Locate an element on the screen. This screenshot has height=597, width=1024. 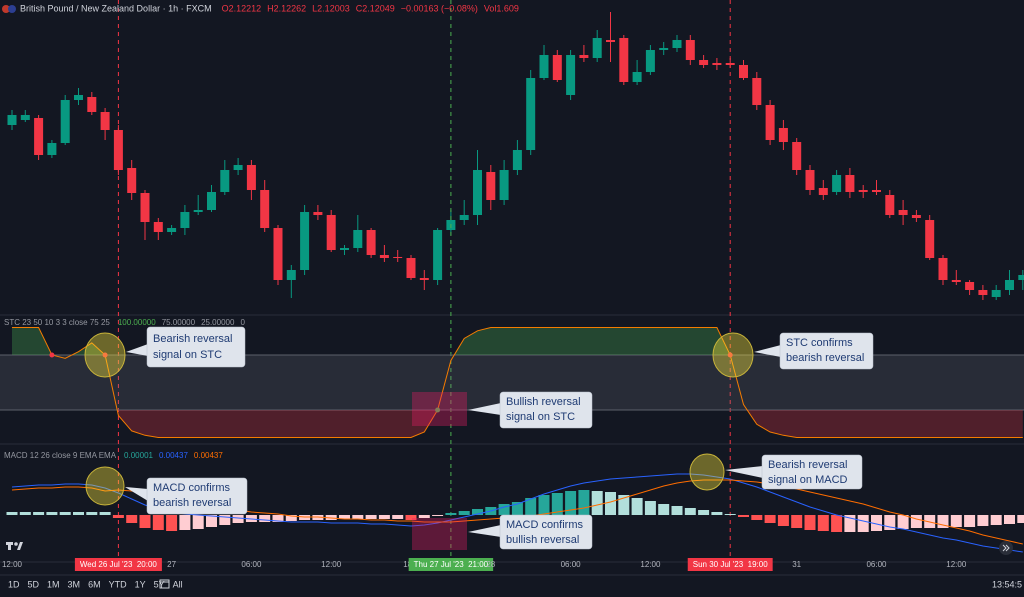
range-button: 3M is located at coordinates (74, 584).